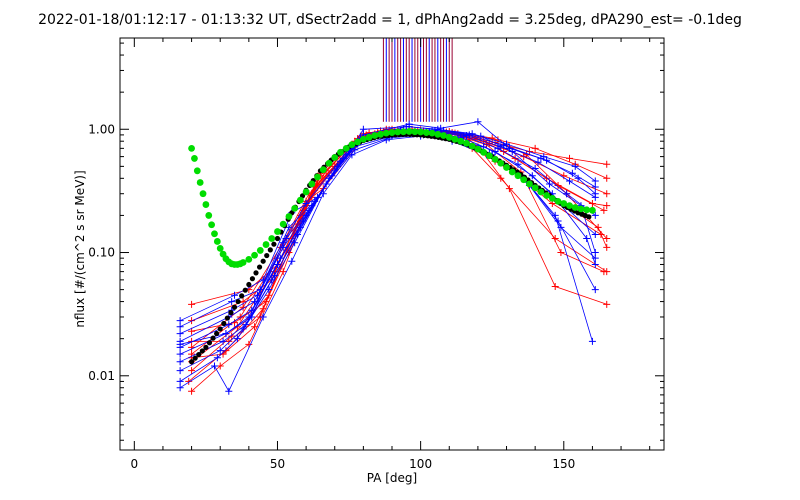 This screenshot has width=800, height=500. I want to click on y-tick-label: 0.10, so click(101, 253).